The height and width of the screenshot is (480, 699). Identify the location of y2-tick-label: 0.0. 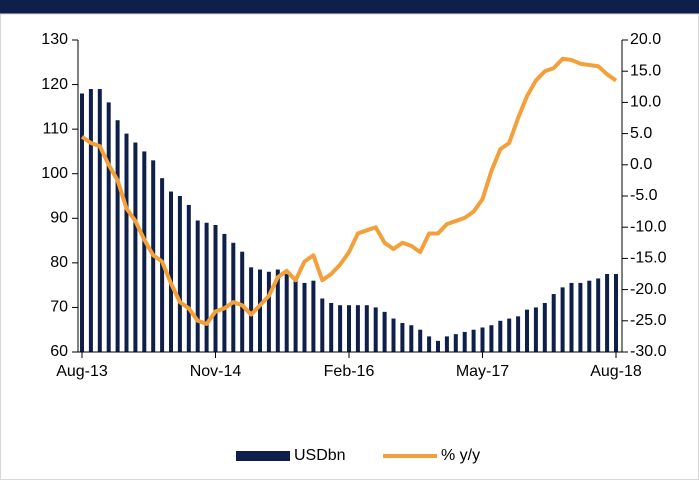
(641, 164).